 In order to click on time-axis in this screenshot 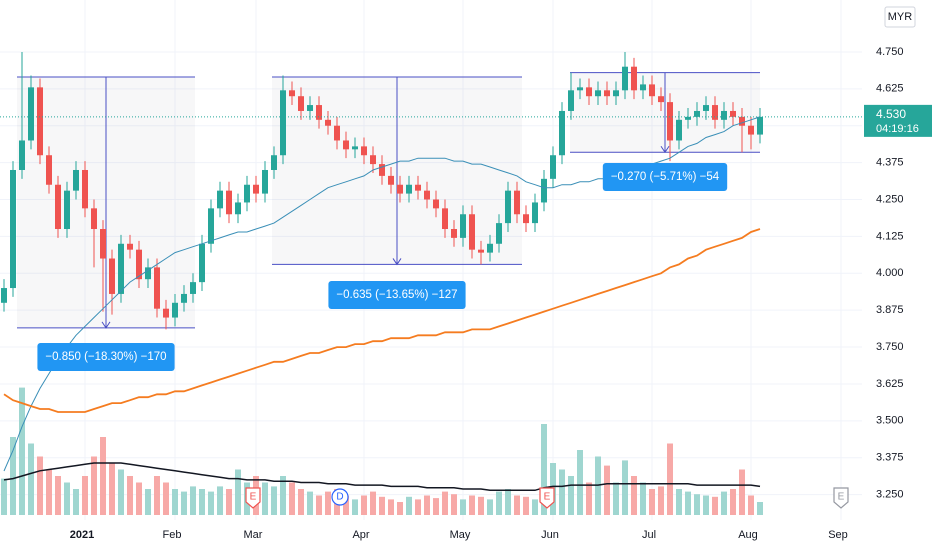, I will do `click(431, 535)`.